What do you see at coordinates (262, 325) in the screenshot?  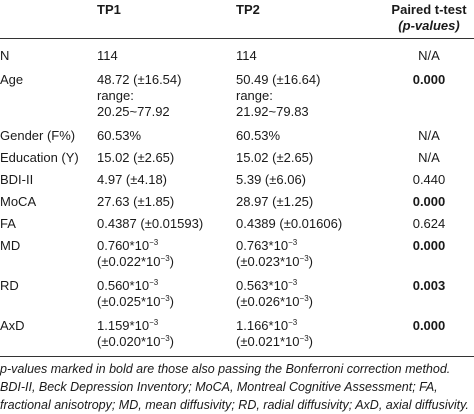 I see `cell-line: 1.166*10` at bounding box center [262, 325].